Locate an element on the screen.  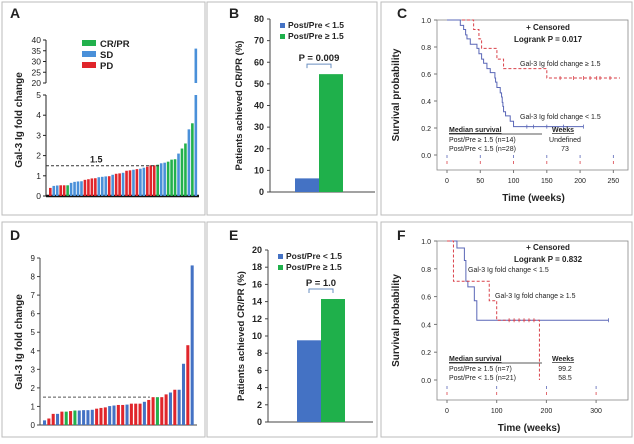
panel-label: B is located at coordinates (234, 13).